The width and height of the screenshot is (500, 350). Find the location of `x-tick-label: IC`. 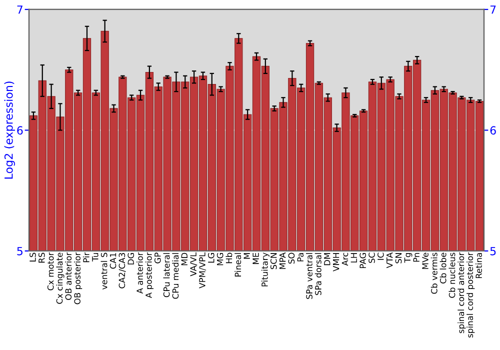

x-tick-label: IC is located at coordinates (381, 256).